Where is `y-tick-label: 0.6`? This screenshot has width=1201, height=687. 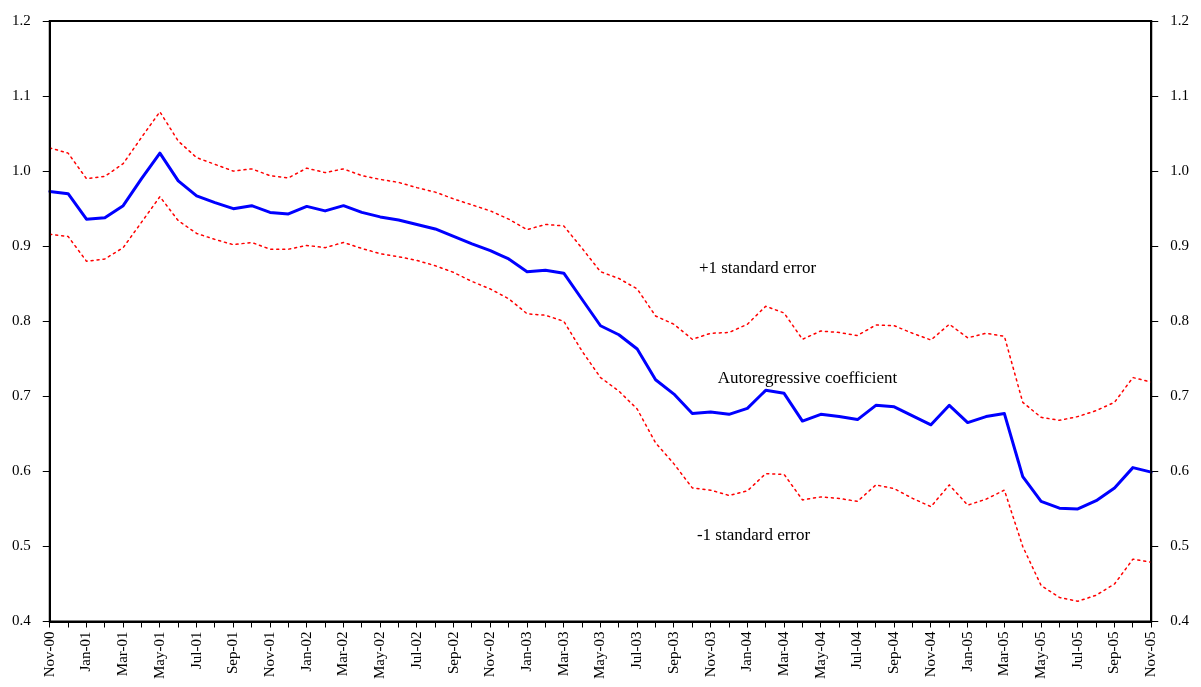 y-tick-label: 0.6 is located at coordinates (22, 470).